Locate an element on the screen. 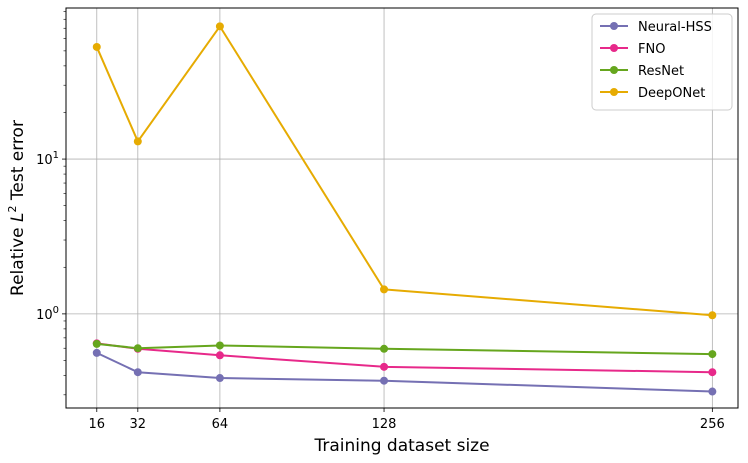 Image resolution: width=748 pixels, height=463 pixels. legend-item: ResNet is located at coordinates (642, 71).